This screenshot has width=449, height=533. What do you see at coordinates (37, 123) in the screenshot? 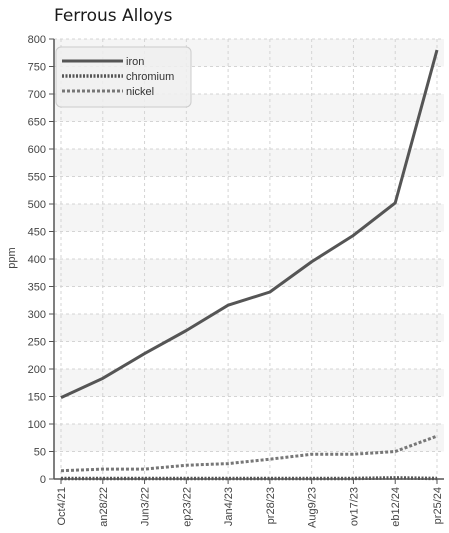
I see `y-tick-label: 650` at bounding box center [37, 123].